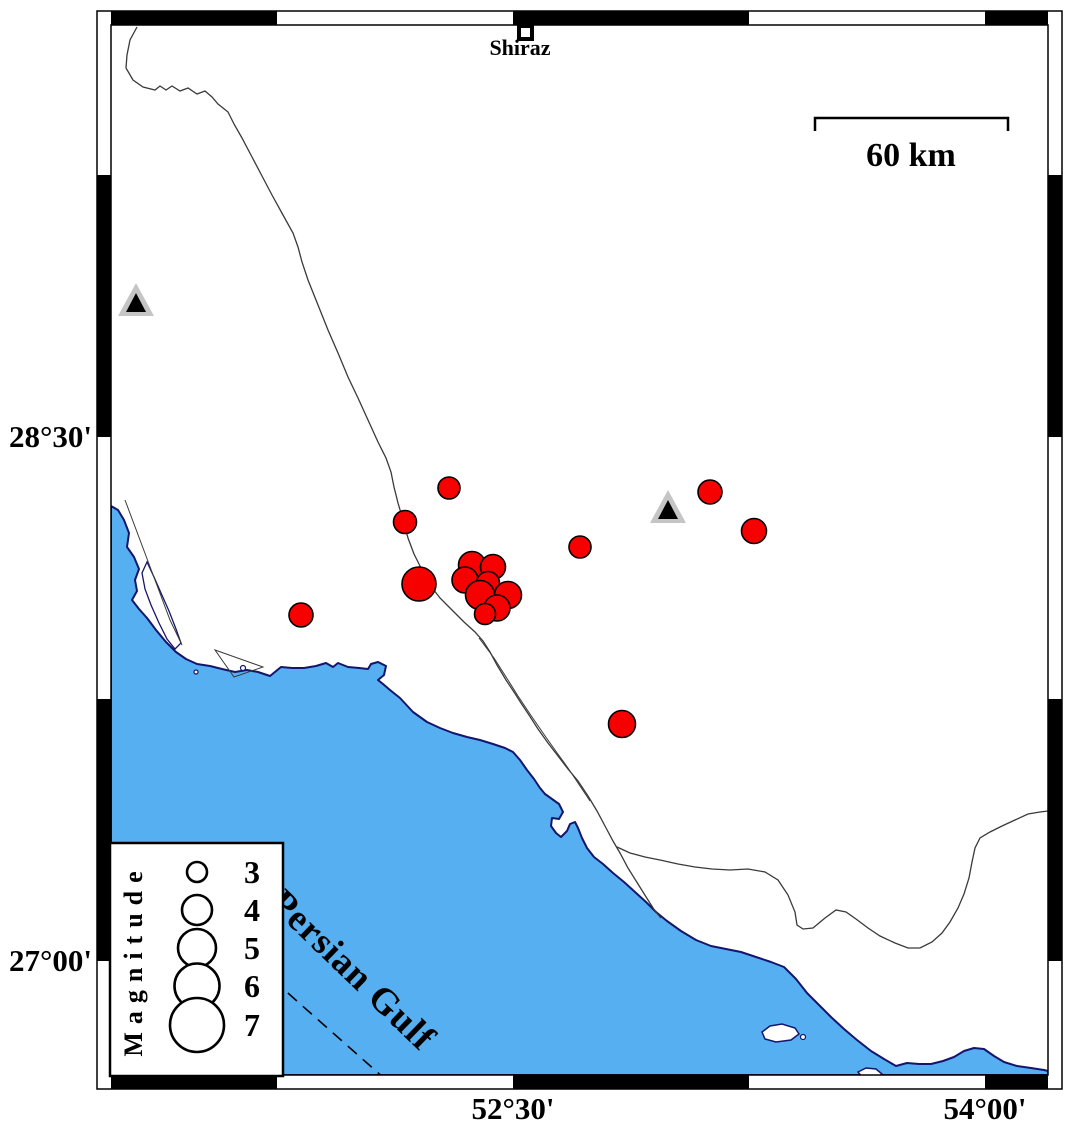  I want to click on city-square-icon, so click(525, 32).